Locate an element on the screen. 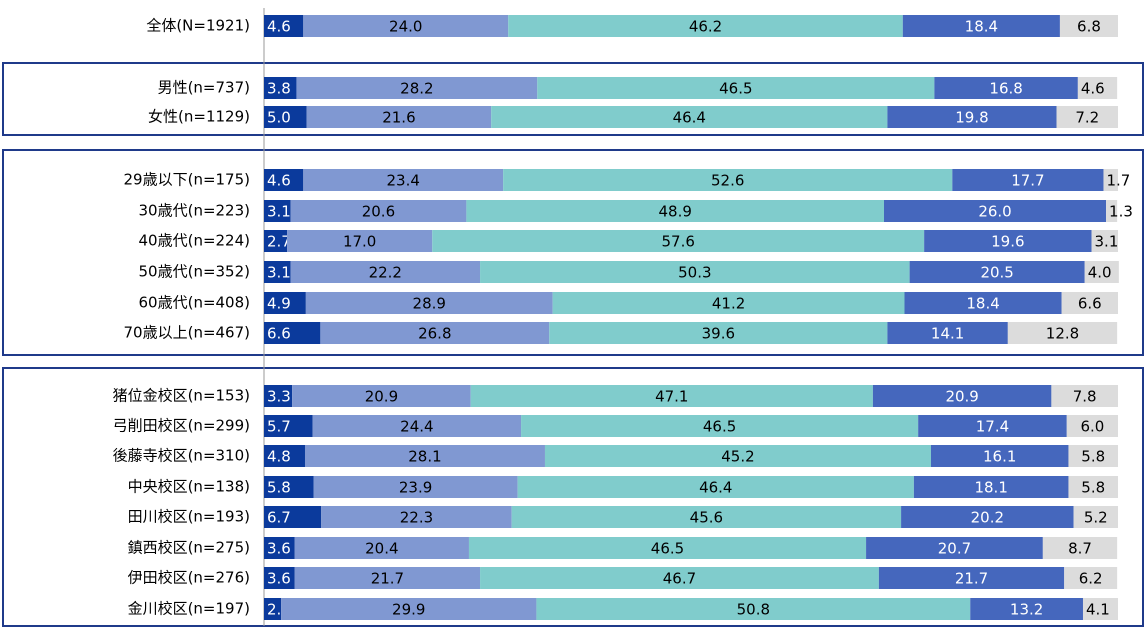  category-label: 全体(N=1921) is located at coordinates (198, 26).